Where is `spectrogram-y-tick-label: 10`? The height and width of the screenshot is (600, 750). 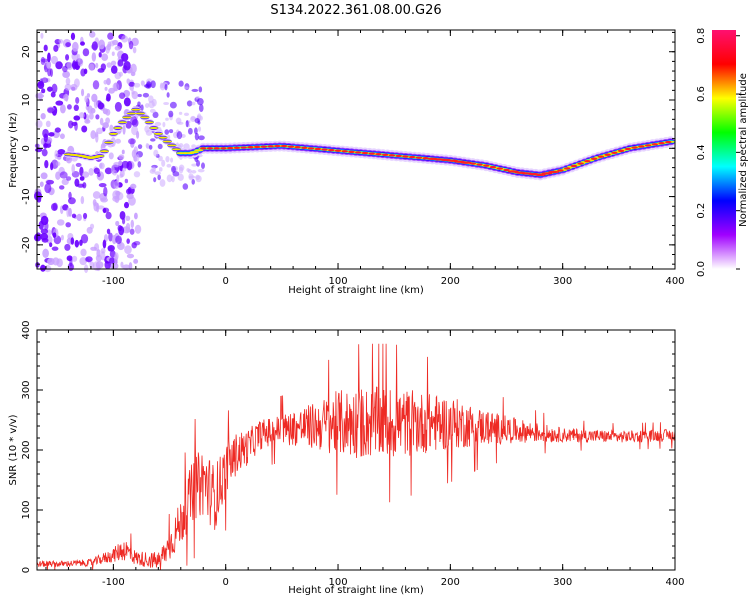 spectrogram-y-tick-label: 10 is located at coordinates (26, 100).